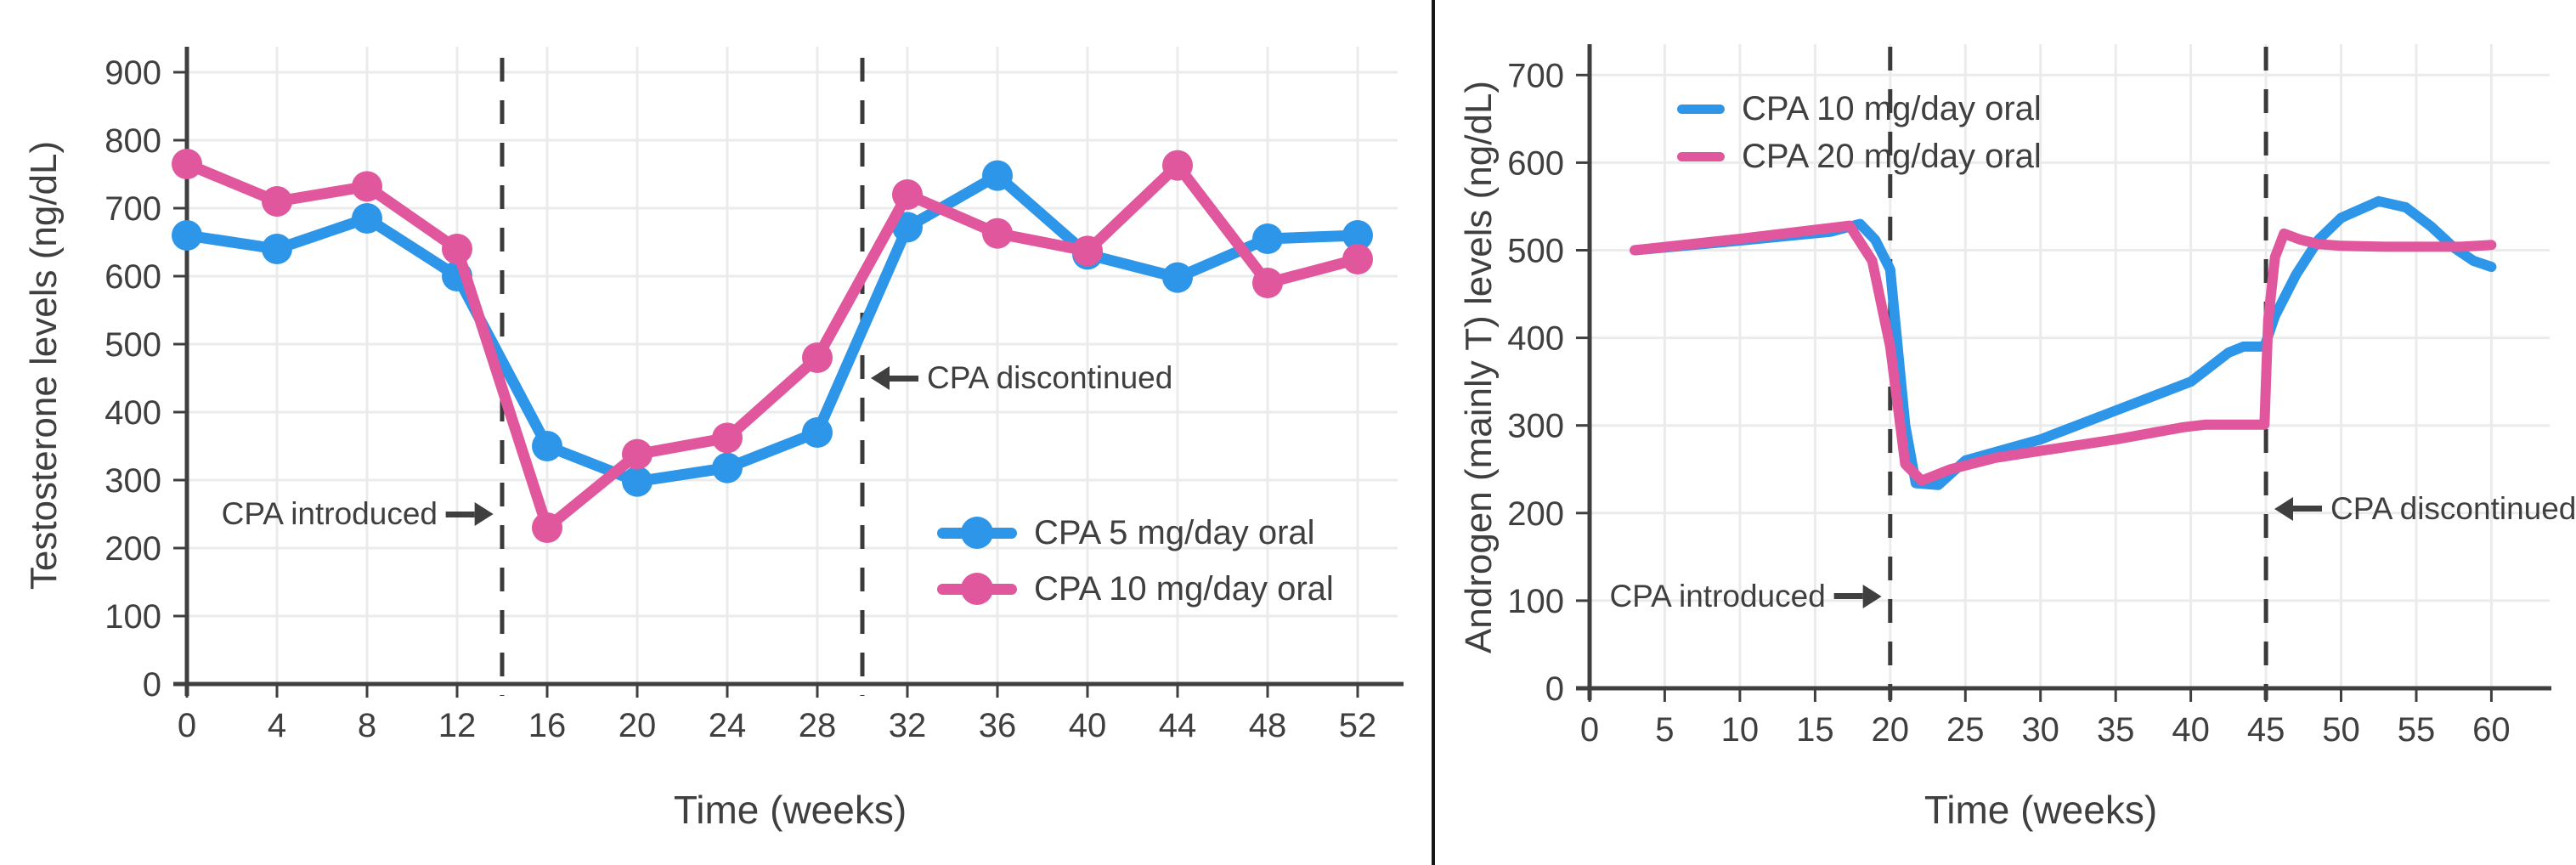  I want to click on right-y-axis-title: Androgen (mainly T) levels (ng/dL), so click(1479, 367).